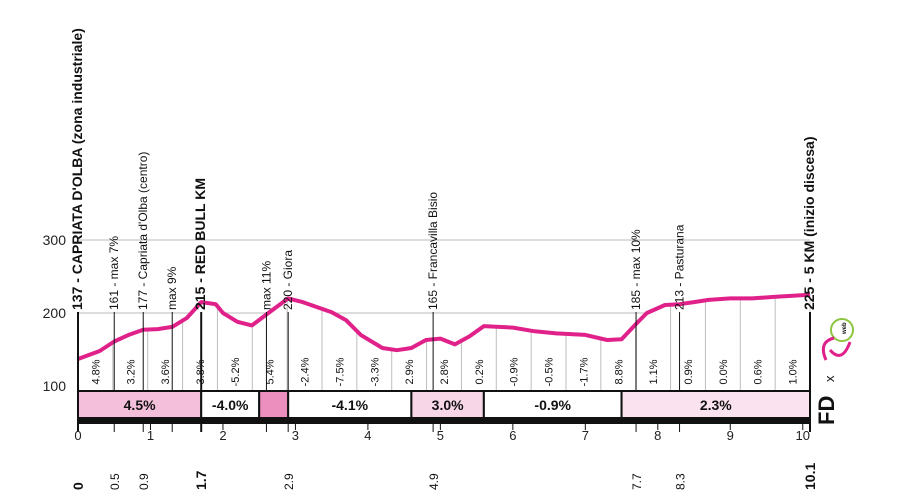 The image size is (900, 500). Describe the element at coordinates (834, 371) in the screenshot. I see `brand-logo: FD x web` at that location.